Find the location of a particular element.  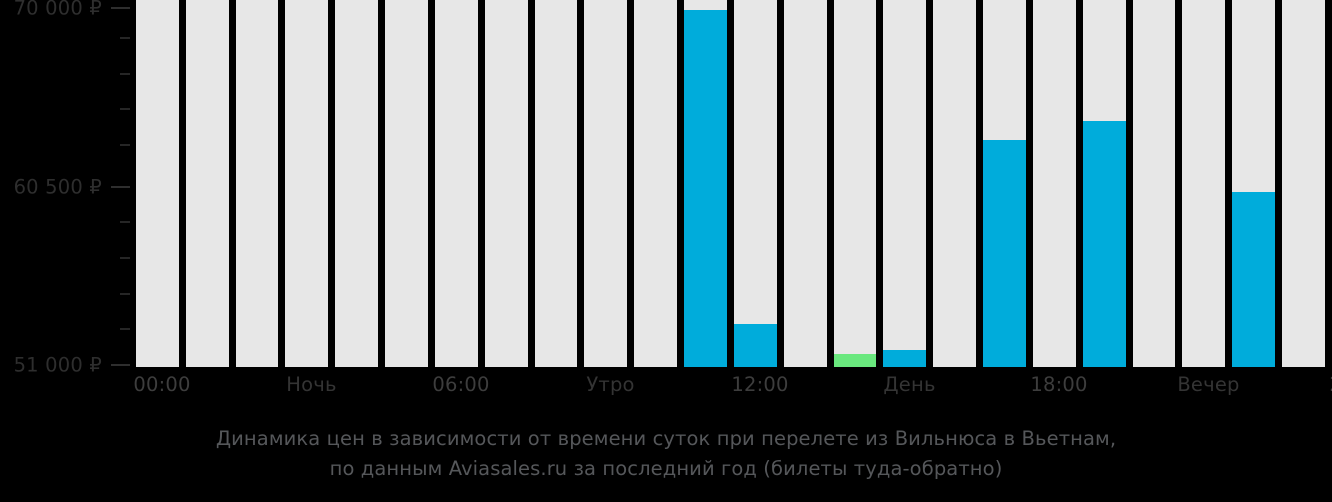

y-axis-label: 60 500 ₽ is located at coordinates (57, 186).